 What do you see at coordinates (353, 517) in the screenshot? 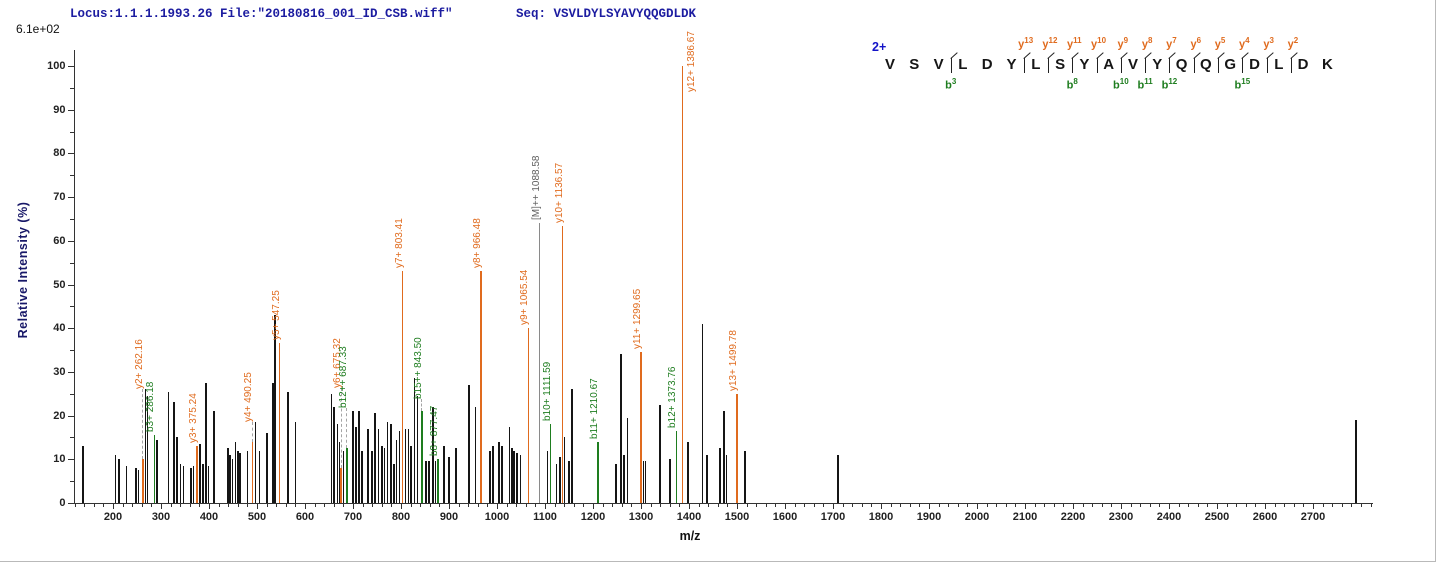
I see `x-axis-tick-label: 700` at bounding box center [353, 517].